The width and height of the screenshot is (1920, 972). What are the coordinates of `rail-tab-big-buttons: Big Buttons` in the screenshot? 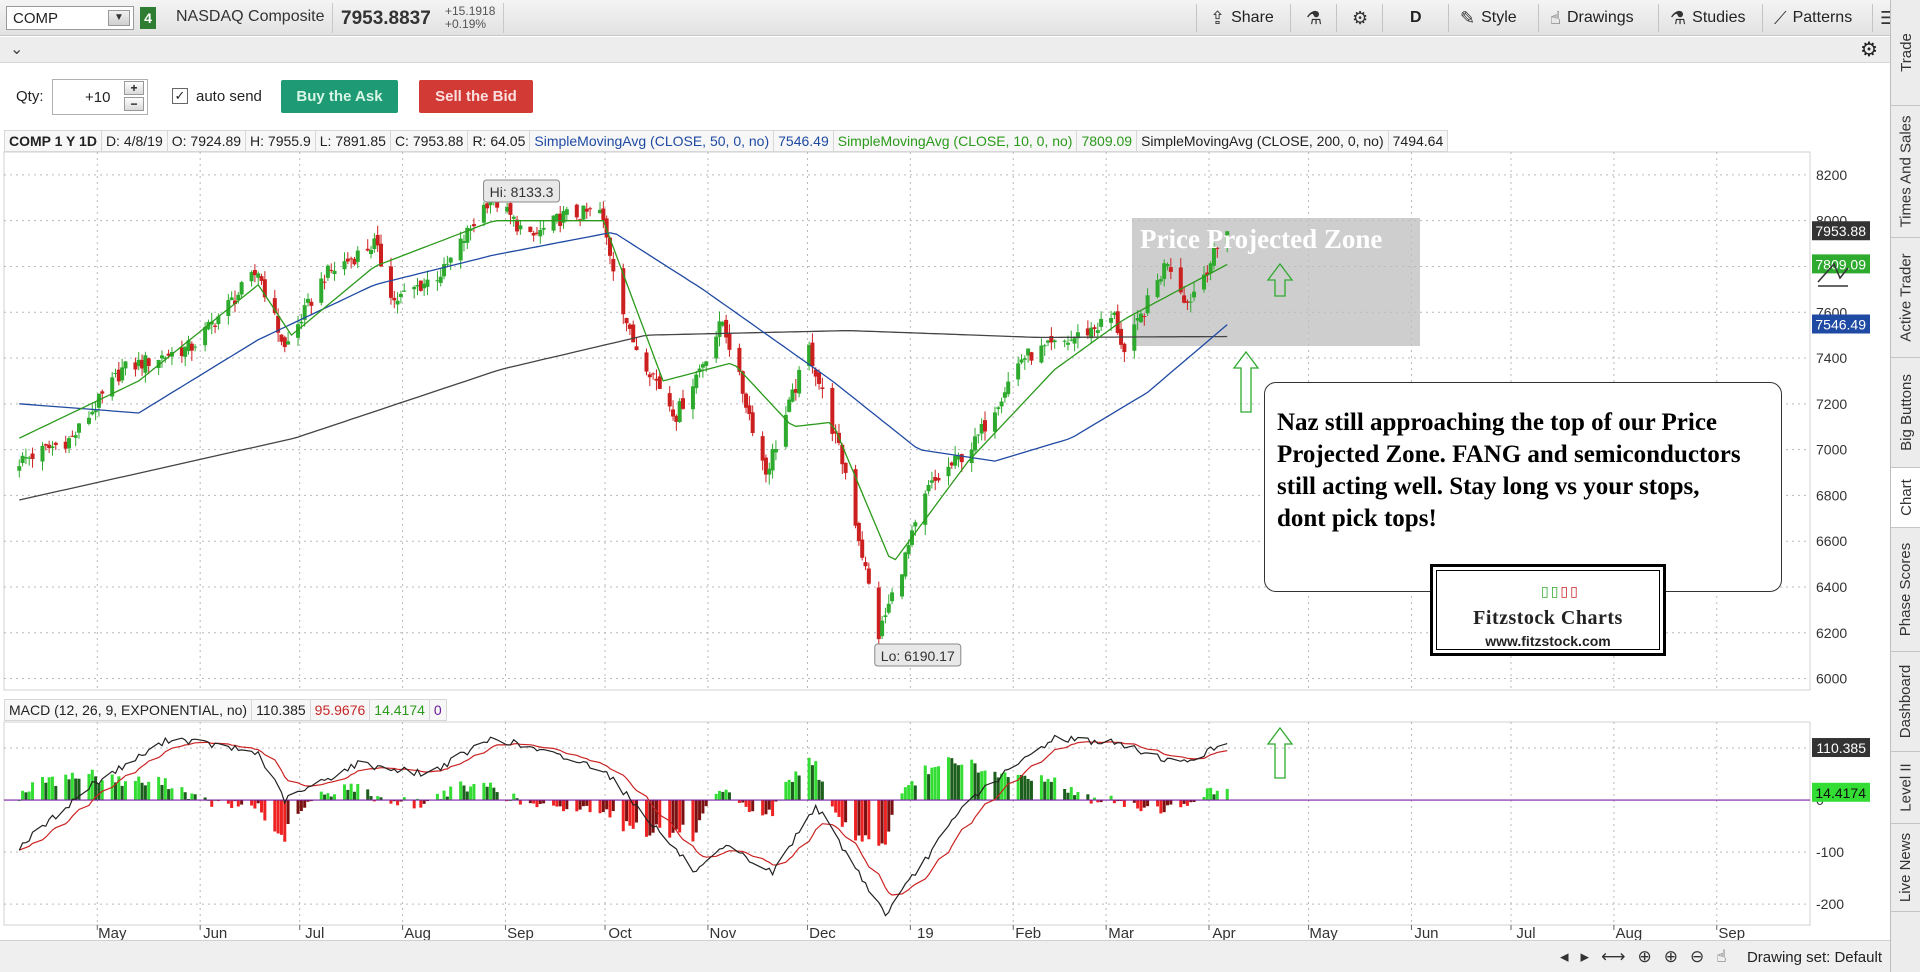 It's located at (1905, 413).